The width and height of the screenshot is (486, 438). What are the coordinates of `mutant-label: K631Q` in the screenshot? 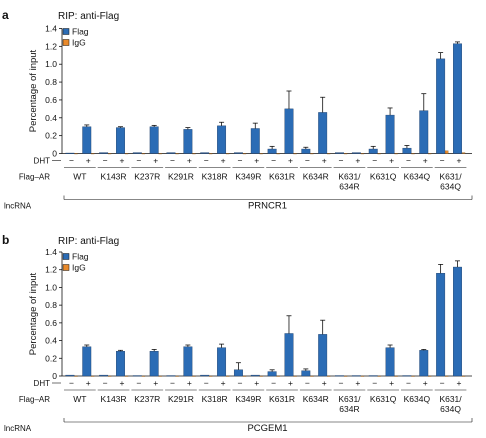 It's located at (383, 177).